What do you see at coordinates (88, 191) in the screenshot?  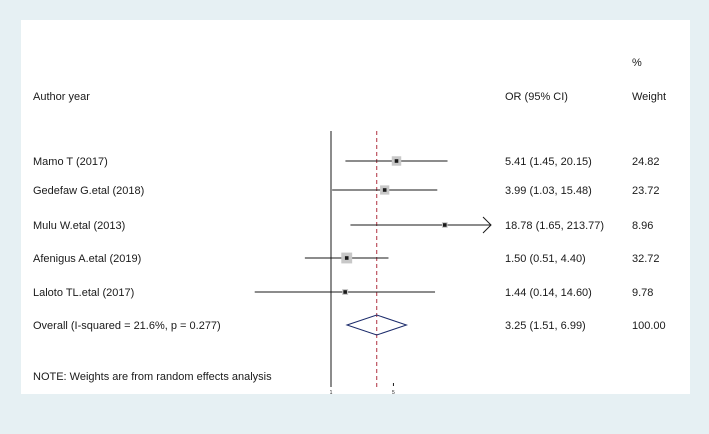 I see `study-label: Gedefaw G.etal (2018)` at bounding box center [88, 191].